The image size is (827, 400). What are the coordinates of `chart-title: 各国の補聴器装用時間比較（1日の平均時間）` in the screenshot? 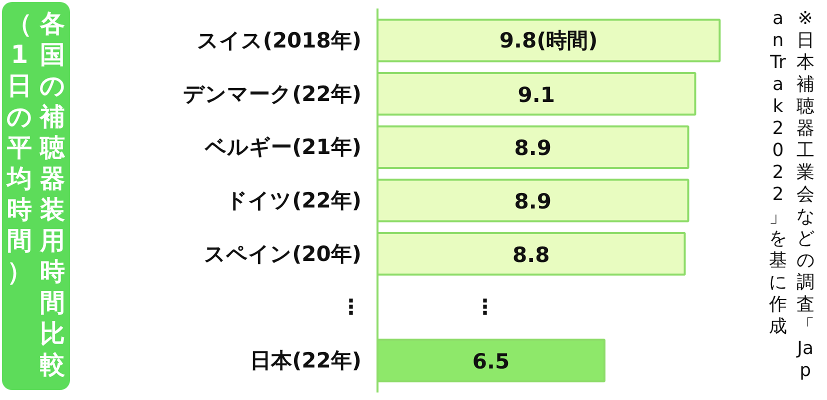 It's located at (36, 194).